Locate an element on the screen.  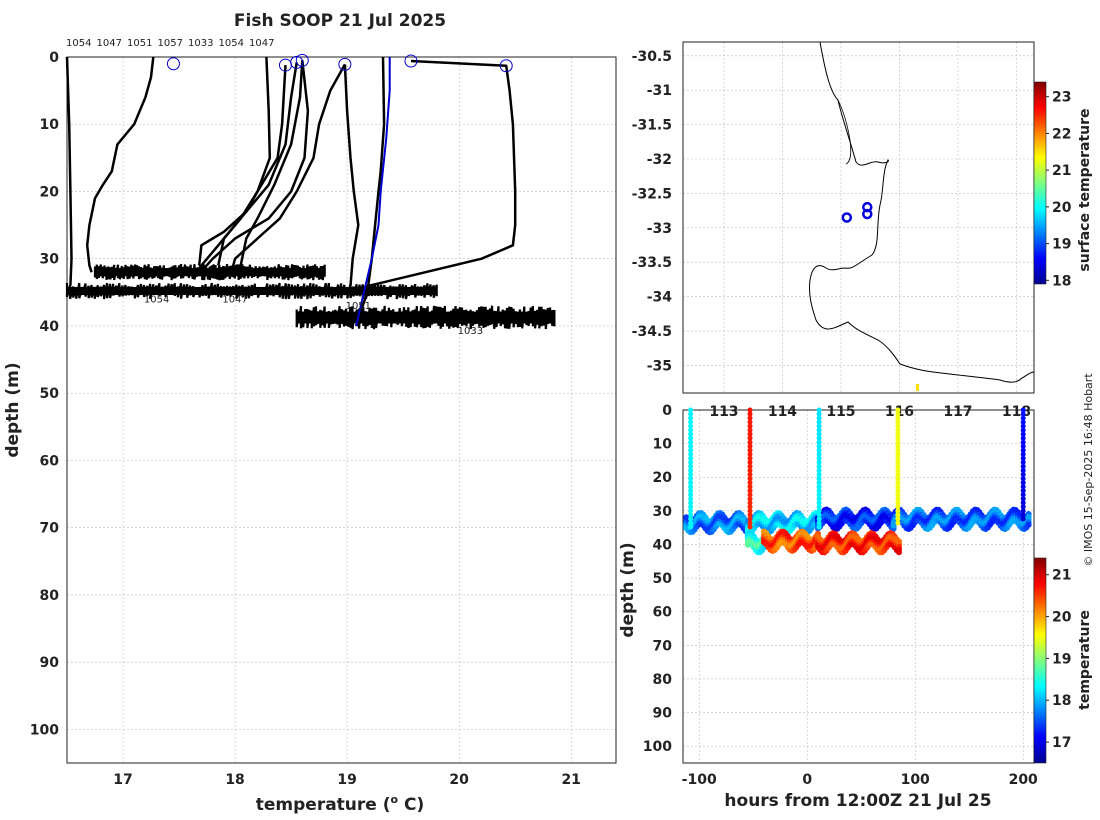
surface-colorbar-ticks: 18 19 20 21 22 23 is located at coordinates (1059, 189).